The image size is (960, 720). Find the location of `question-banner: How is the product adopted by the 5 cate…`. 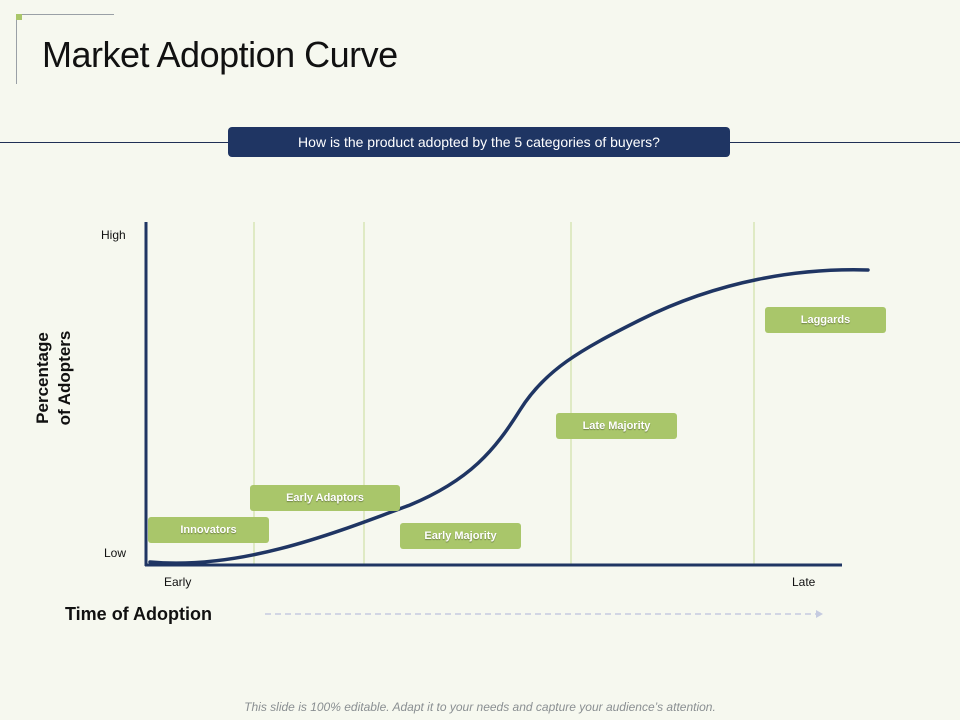

question-banner: How is the product adopted by the 5 cate… is located at coordinates (479, 142).